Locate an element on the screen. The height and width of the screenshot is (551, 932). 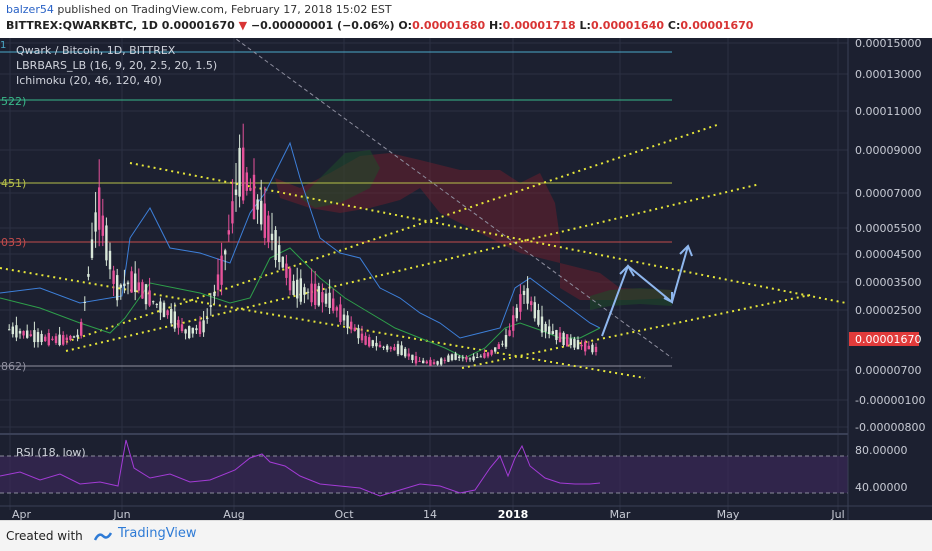
ichimoku-cloud-red is located at coordinates (473, 226).